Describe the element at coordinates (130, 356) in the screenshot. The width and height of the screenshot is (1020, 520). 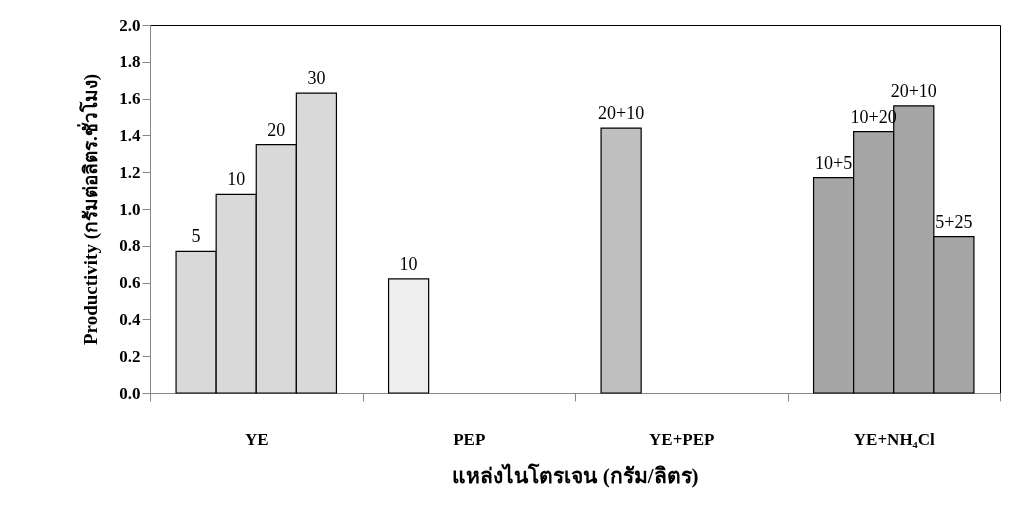
I see `y-tick-label: 0.2` at that location.